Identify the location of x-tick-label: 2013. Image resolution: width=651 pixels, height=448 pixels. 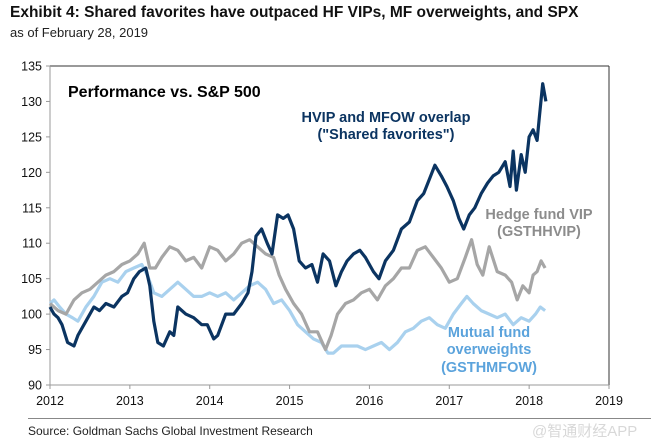
(130, 401).